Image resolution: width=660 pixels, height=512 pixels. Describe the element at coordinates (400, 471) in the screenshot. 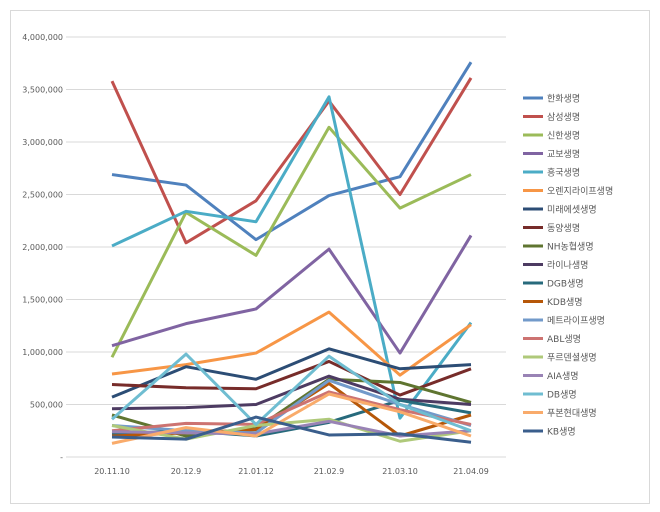

I see `x-tick-label: 21.03.10` at that location.